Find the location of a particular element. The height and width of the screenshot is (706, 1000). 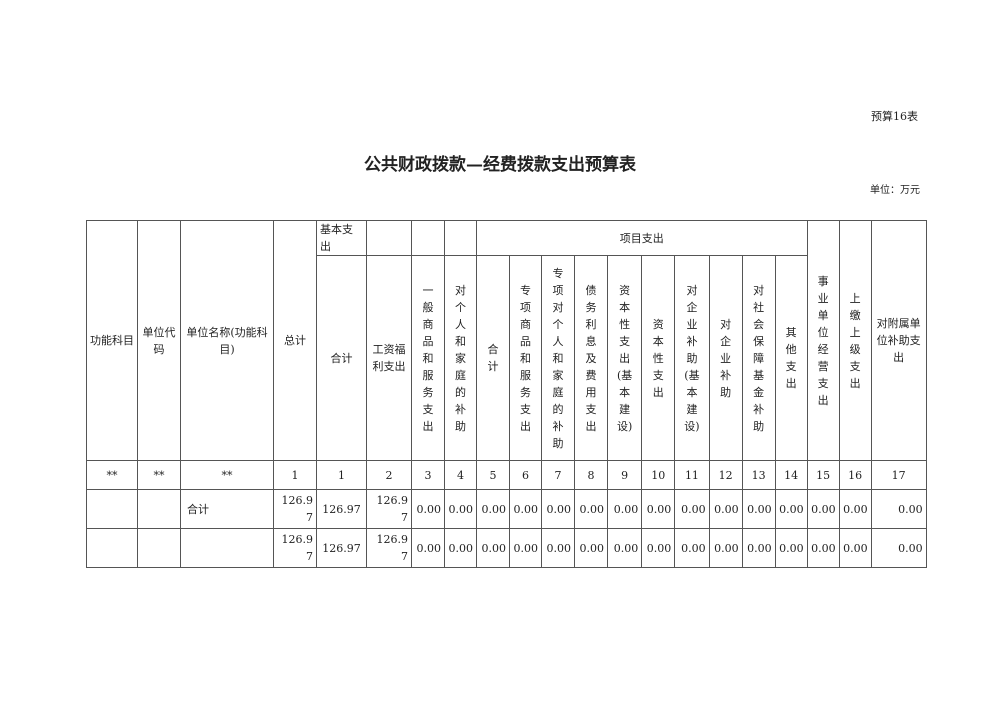

column-number: 2 is located at coordinates (389, 475).